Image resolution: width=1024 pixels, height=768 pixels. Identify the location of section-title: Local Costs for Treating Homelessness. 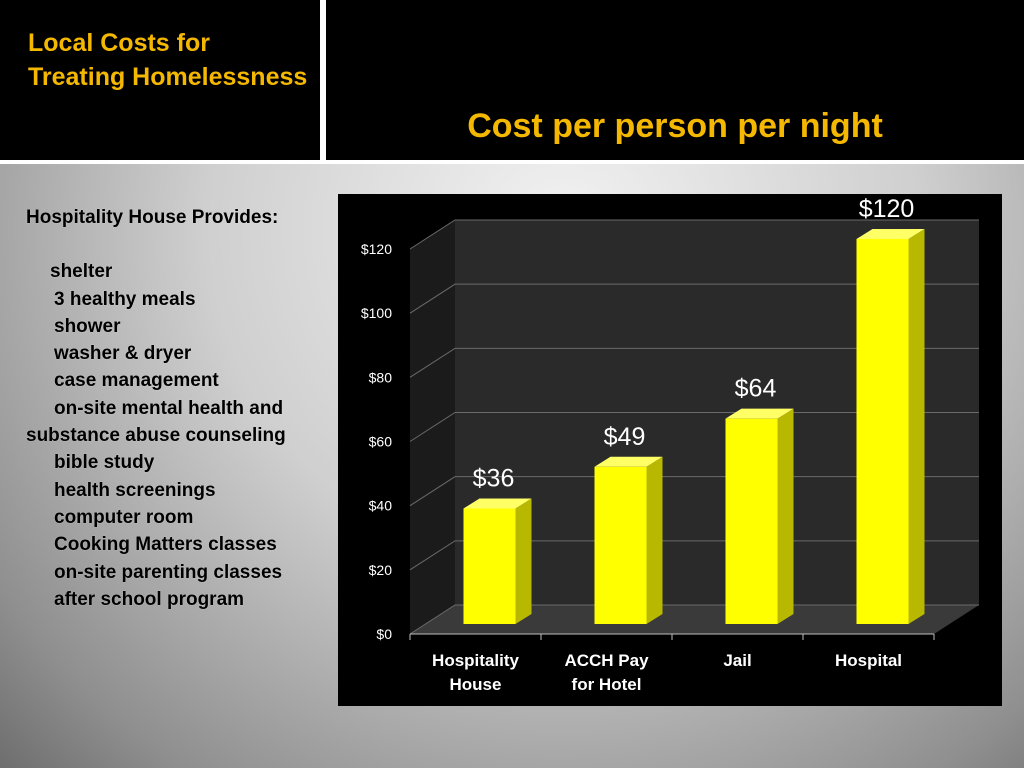
(168, 60).